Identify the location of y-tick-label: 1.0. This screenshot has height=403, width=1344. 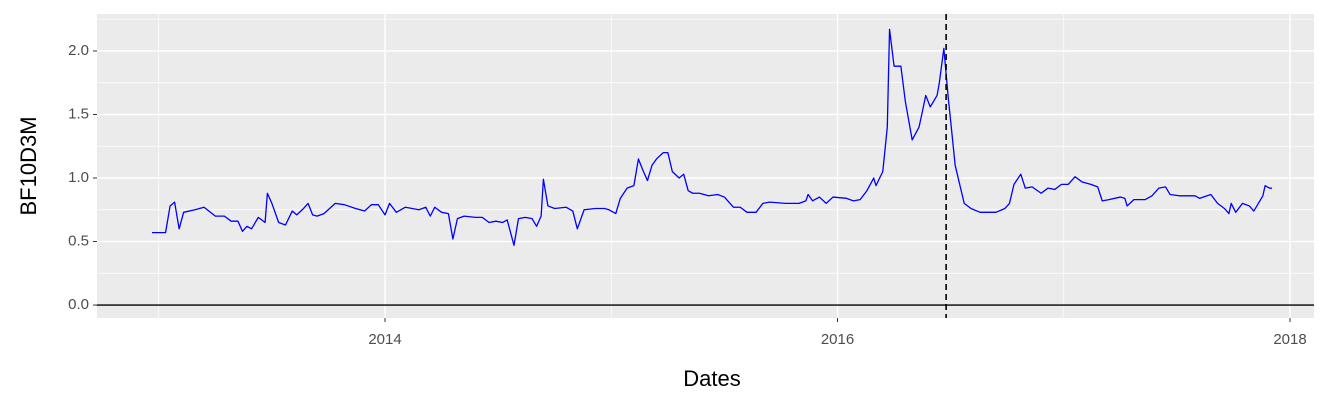
(78, 177).